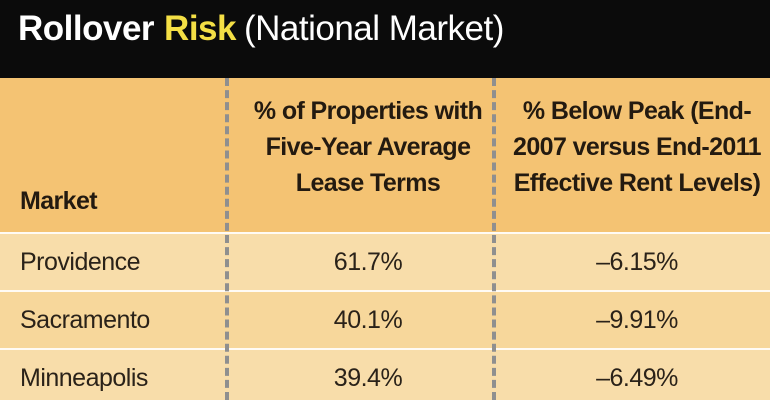  Describe the element at coordinates (368, 320) in the screenshot. I see `lease-term-percentage-cell: 40.1%` at that location.